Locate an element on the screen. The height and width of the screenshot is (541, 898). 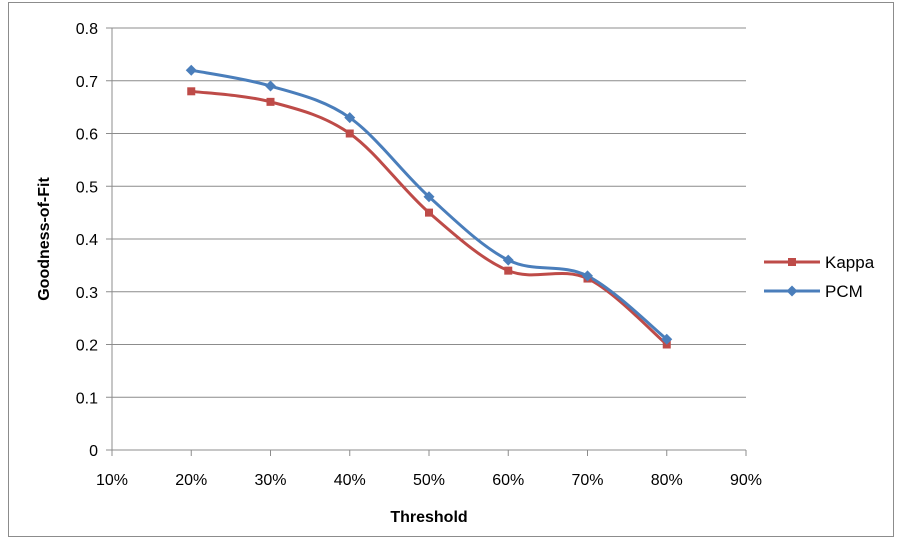
y-tick-label: 0.4 is located at coordinates (87, 240).